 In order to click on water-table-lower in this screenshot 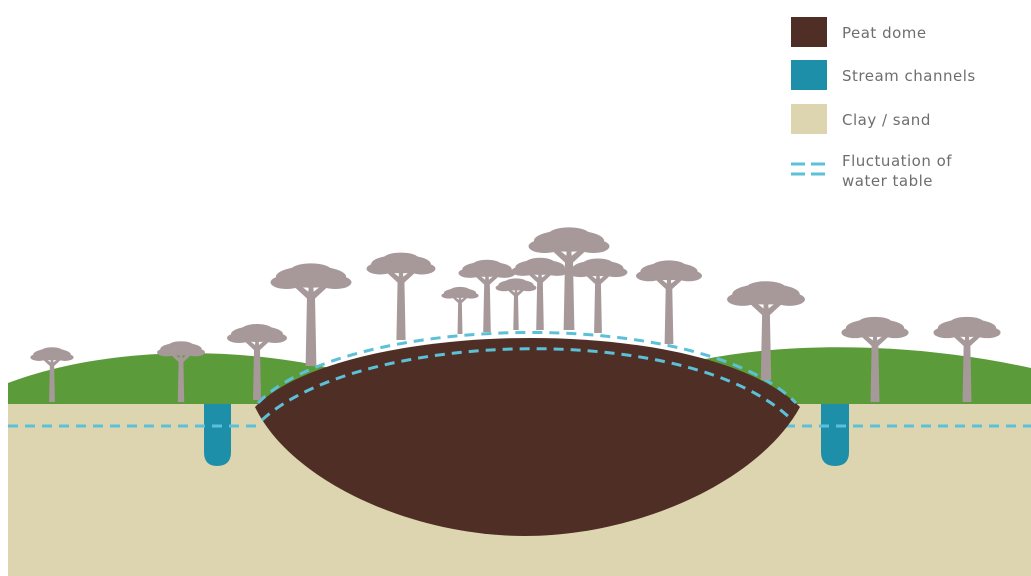, I will do `click(527, 384)`.